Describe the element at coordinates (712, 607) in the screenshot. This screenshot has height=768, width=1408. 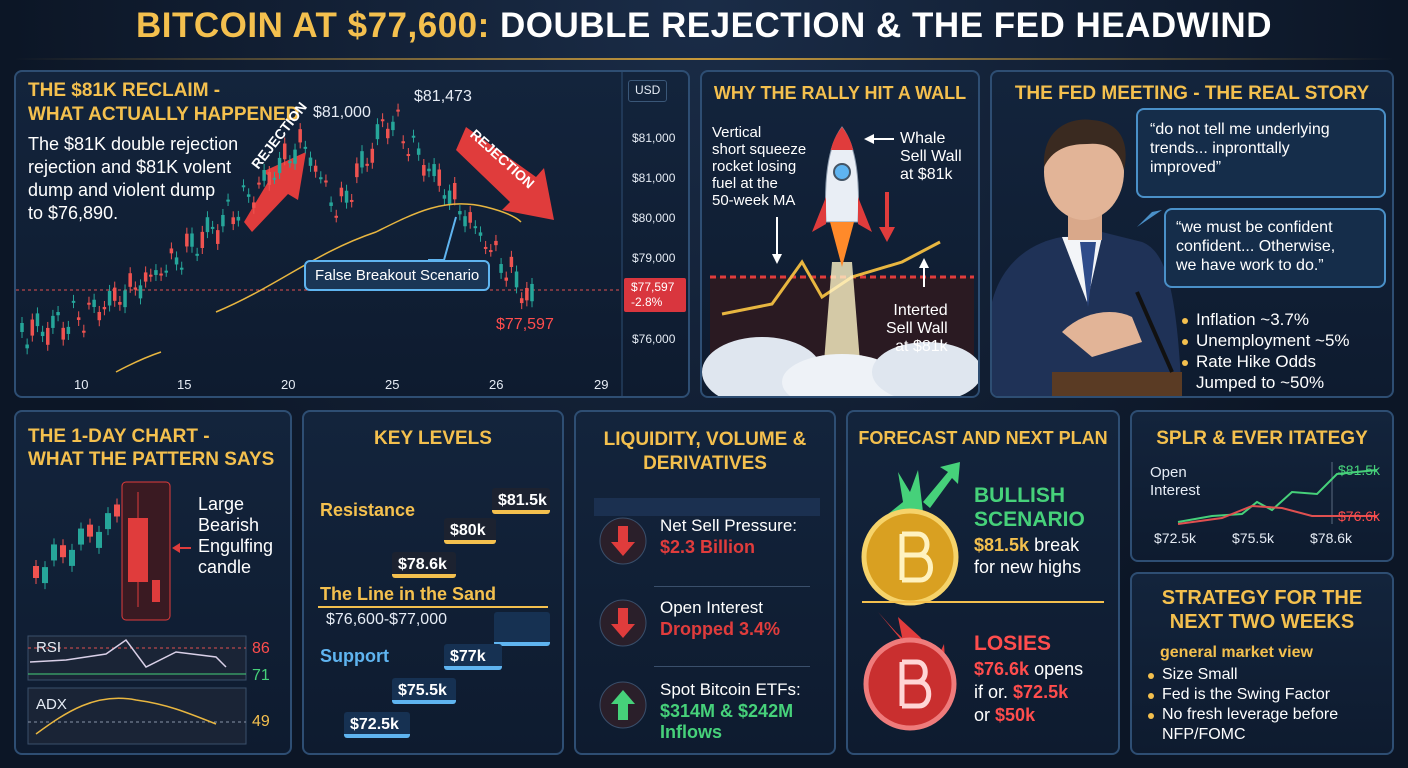
I see `item-label: Open Interest` at that location.